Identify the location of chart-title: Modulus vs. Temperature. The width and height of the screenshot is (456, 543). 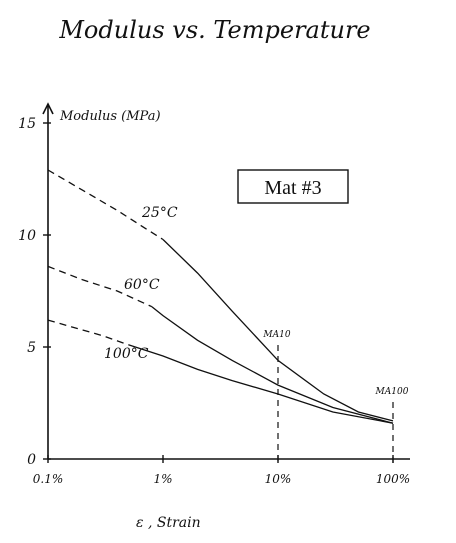
(214, 30).